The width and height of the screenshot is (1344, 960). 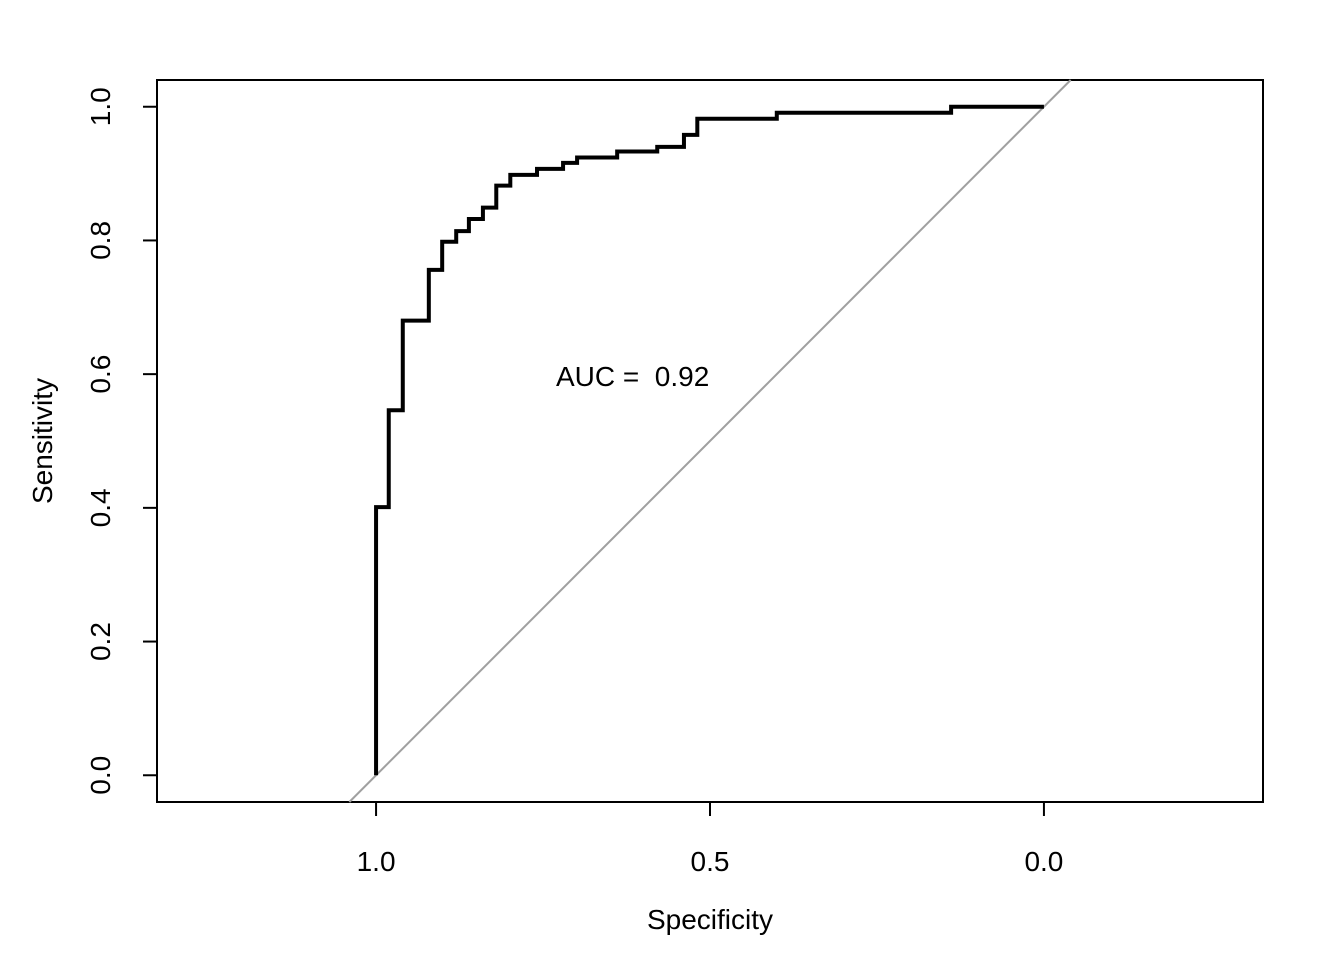 I want to click on x-axis-label: Specificity, so click(x=710, y=919).